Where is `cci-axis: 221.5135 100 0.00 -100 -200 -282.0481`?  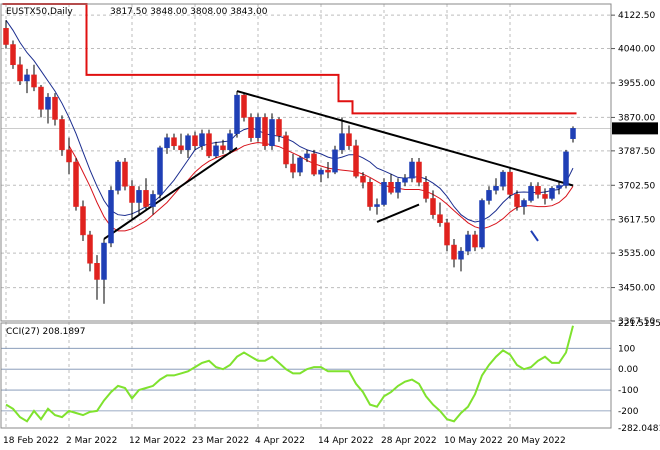 cci-axis: 221.5135 100 0.00 -100 -200 -282.0481 is located at coordinates (639, 376).